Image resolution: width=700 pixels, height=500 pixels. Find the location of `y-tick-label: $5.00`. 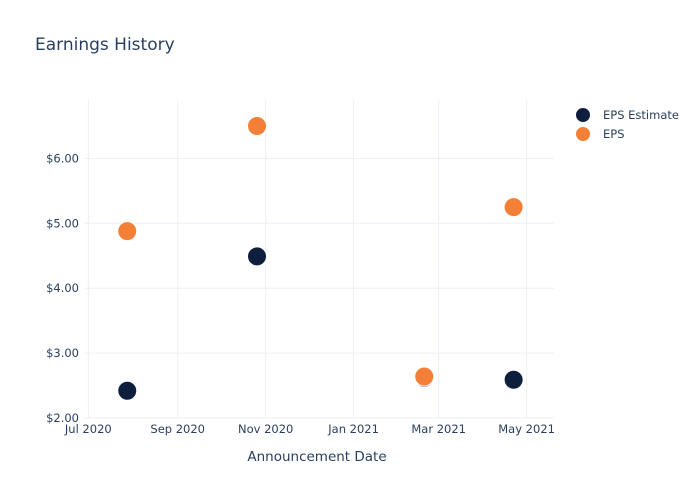

y-tick-label: $5.00 is located at coordinates (62, 223).